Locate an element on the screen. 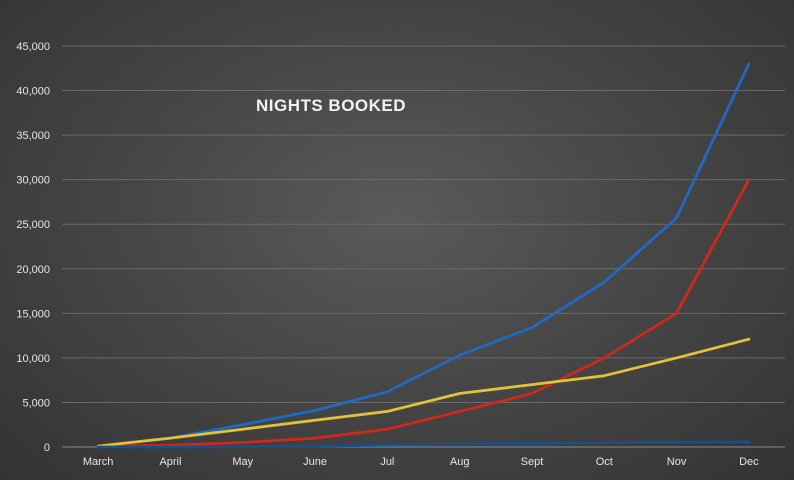  y-tick-label: 30,000 is located at coordinates (33, 181).